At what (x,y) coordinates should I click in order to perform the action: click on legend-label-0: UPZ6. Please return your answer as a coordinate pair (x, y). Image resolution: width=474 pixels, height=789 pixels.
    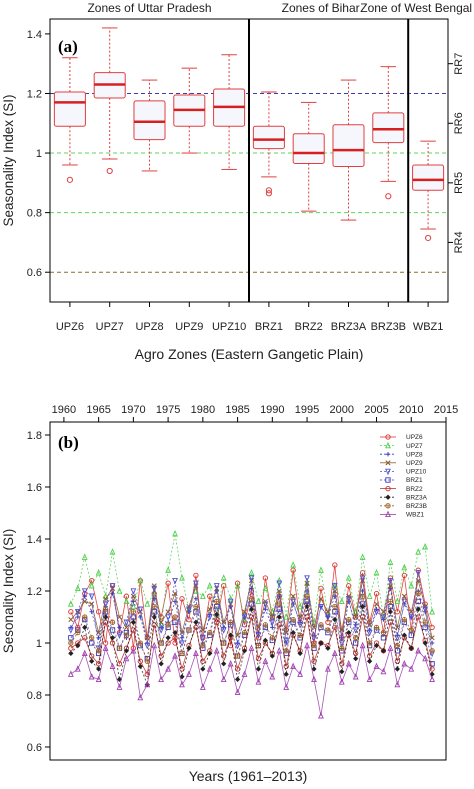
    Looking at the image, I should click on (414, 437).